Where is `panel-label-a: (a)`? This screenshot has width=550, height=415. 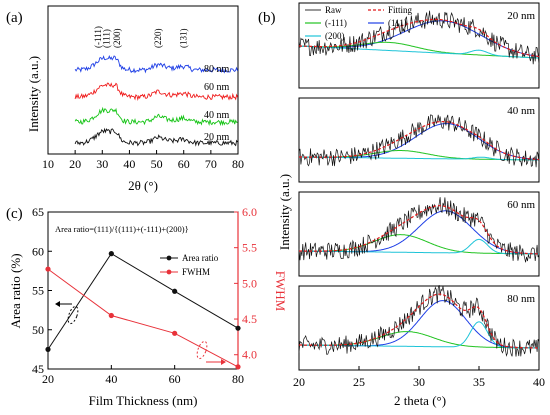
panel-label-a: (a) is located at coordinates (14, 18).